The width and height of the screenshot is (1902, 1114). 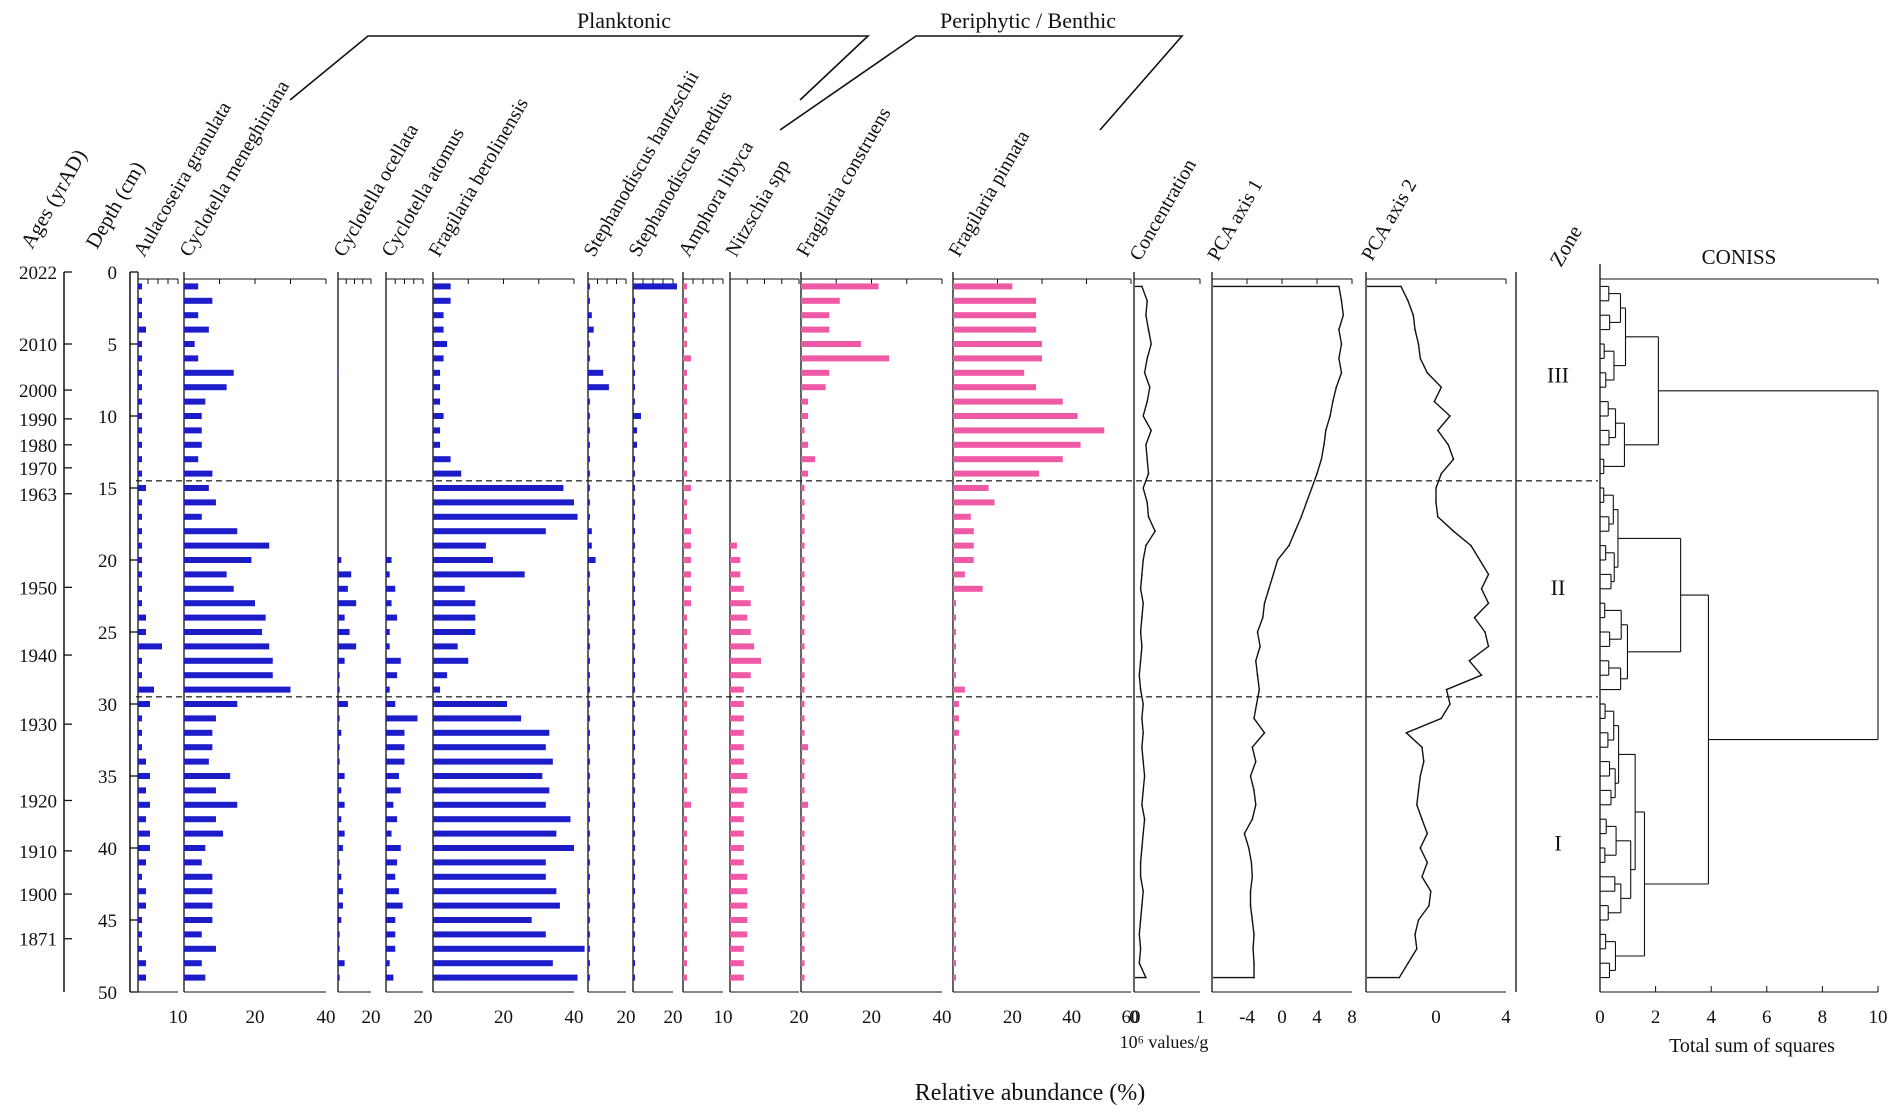 What do you see at coordinates (1134, 1017) in the screenshot?
I see `x-tick-label: 0` at bounding box center [1134, 1017].